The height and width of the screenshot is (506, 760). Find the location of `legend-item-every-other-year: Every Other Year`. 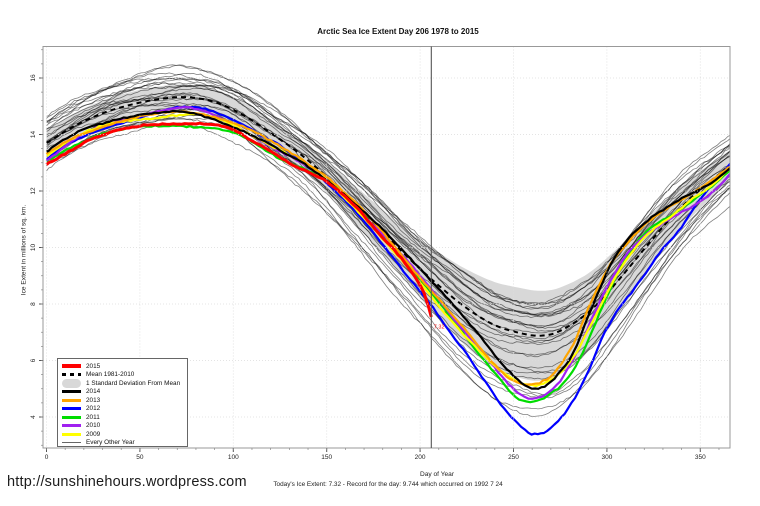

legend-item-every-other-year: Every Other Year is located at coordinates (124, 443).